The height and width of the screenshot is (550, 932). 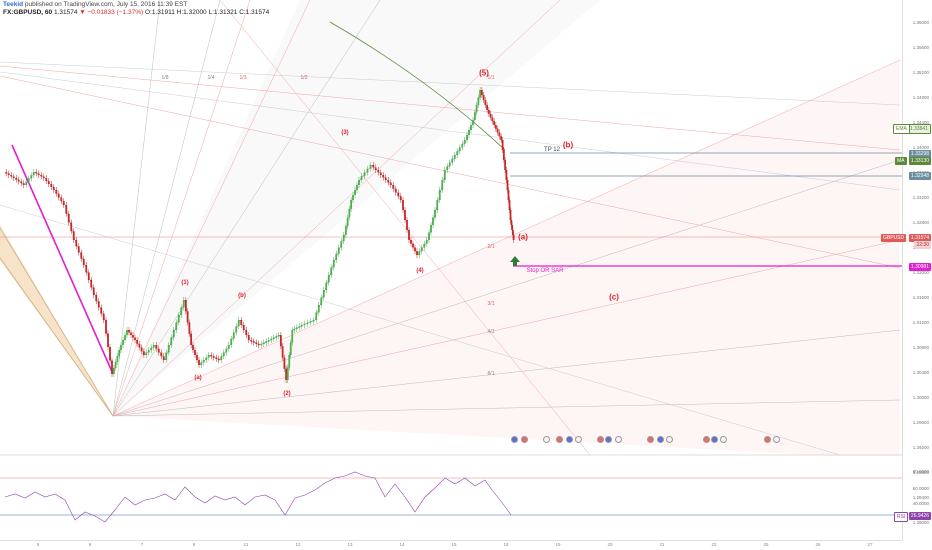 I want to click on fan-label-1-1: 1/1, so click(x=491, y=78).